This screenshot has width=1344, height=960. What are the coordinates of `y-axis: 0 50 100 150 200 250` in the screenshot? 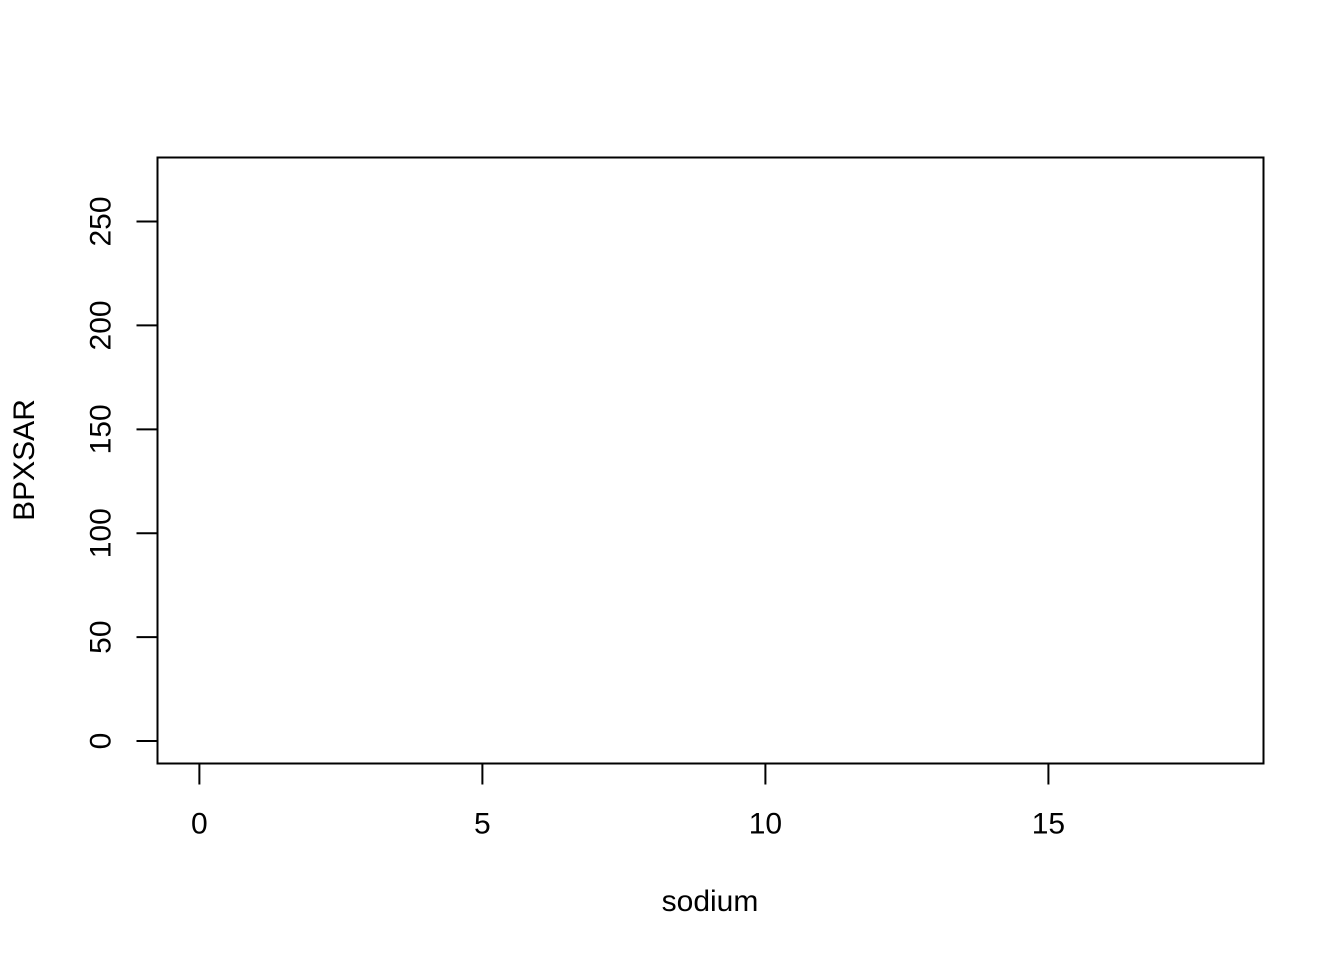 It's located at (122, 473).